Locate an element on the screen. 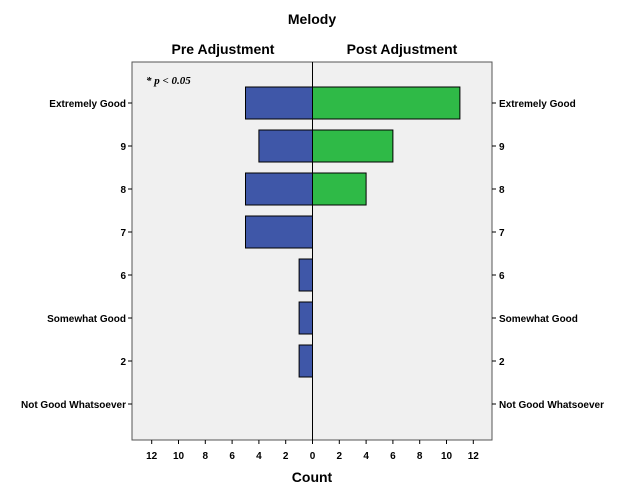 This screenshot has width=626, height=501. right-category-label-7: Not Good Whatsoever is located at coordinates (551, 405).